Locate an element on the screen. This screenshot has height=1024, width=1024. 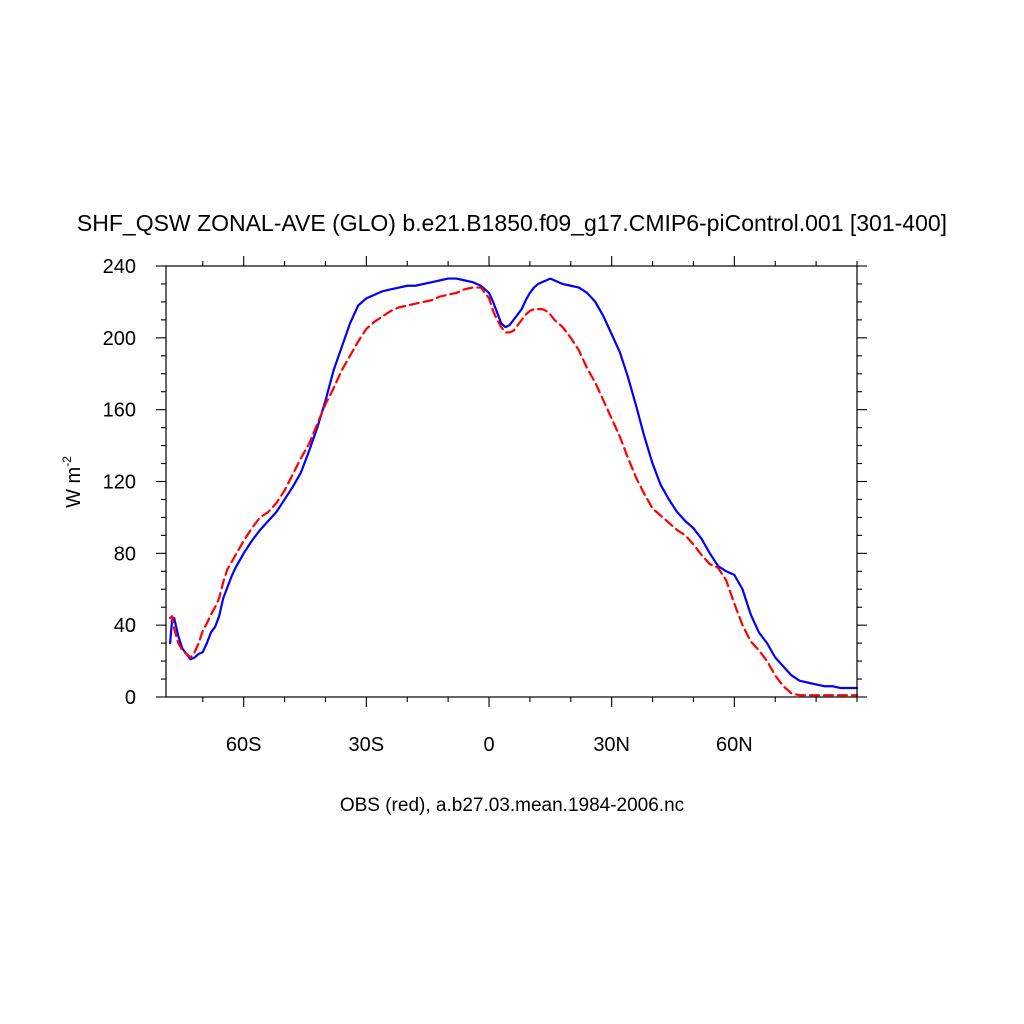
y-tick-label: 200 is located at coordinates (119, 339).